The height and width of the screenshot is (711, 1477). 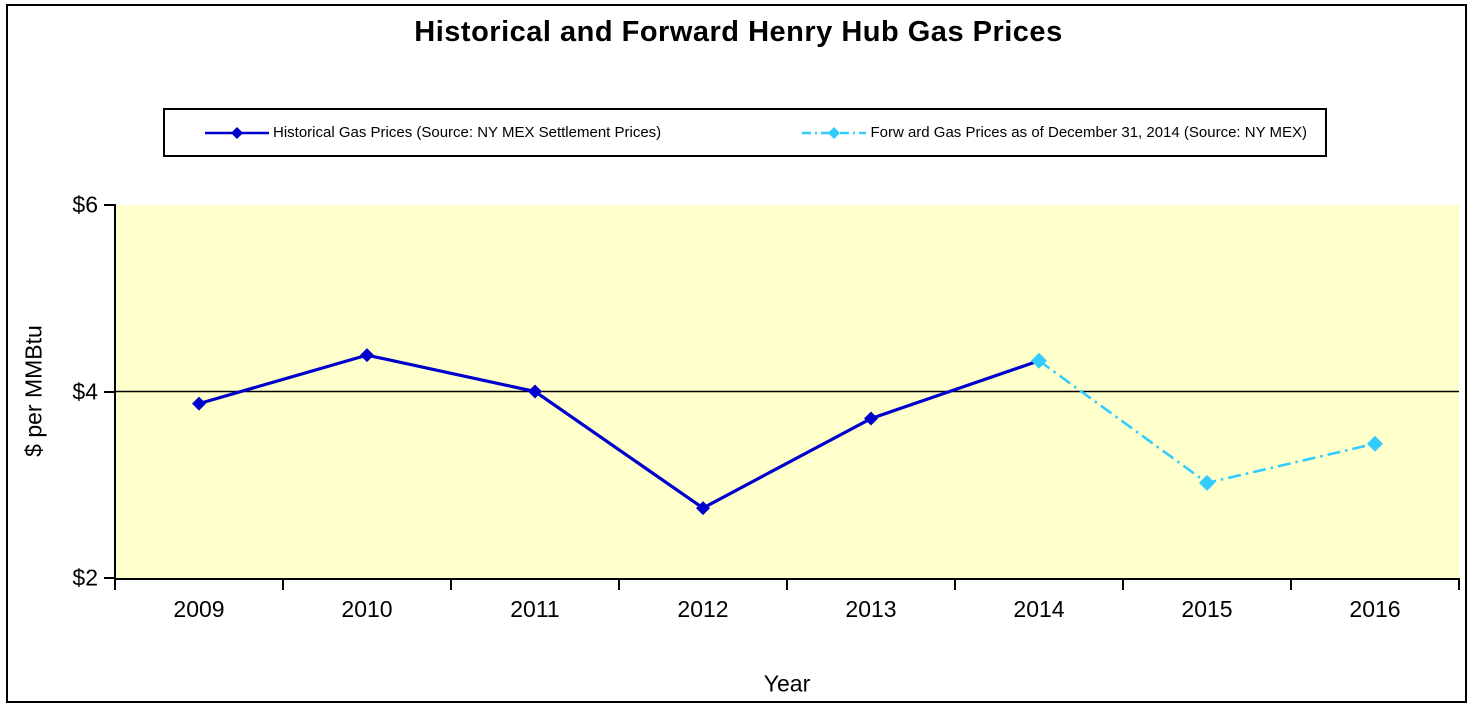 What do you see at coordinates (367, 609) in the screenshot?
I see `x-tick-label: 2010` at bounding box center [367, 609].